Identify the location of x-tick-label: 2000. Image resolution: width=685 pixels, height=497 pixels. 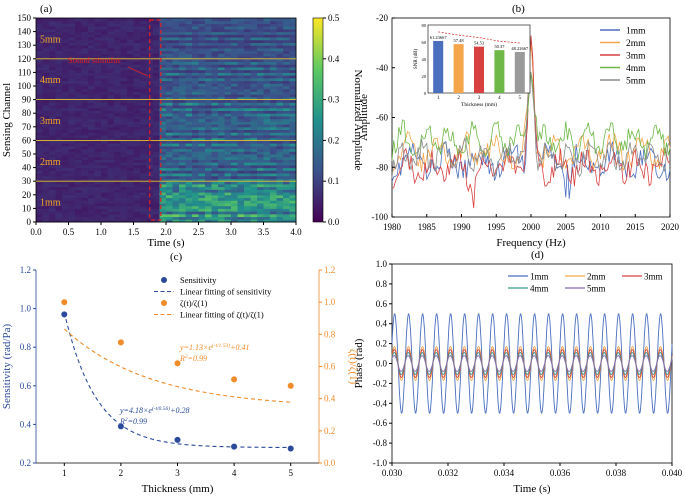
(531, 227).